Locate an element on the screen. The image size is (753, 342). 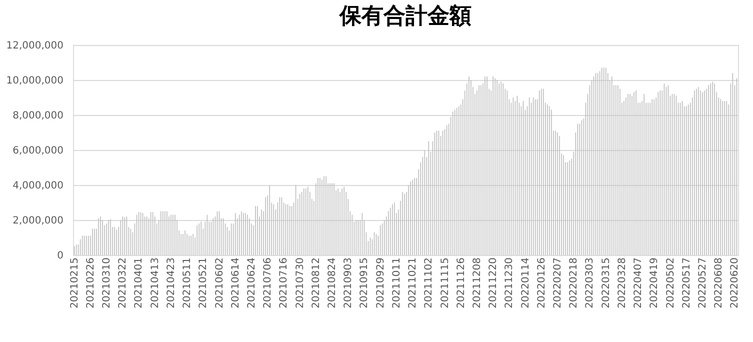
x-tick-label: 20211220 is located at coordinates (494, 283).